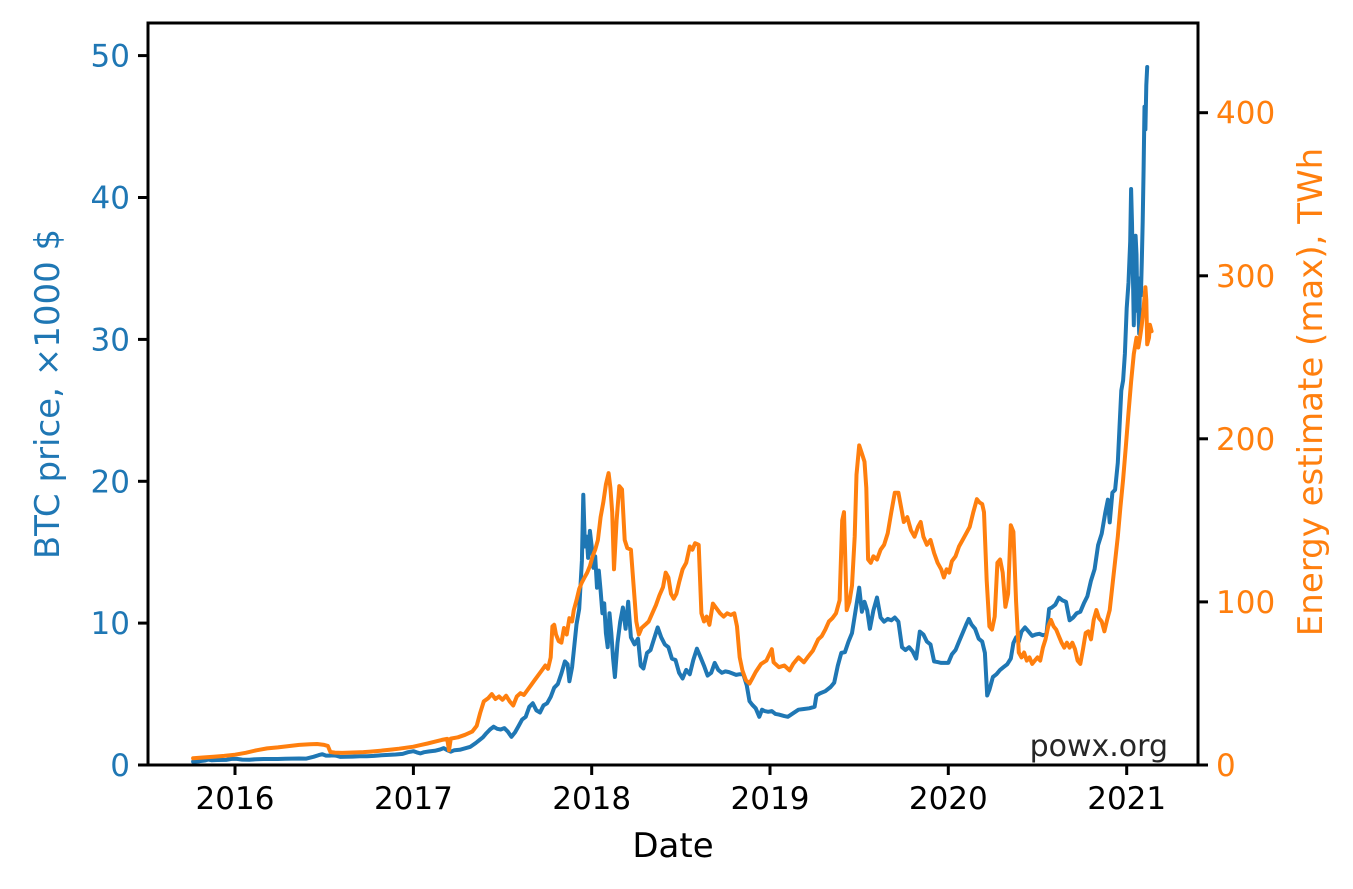 The image size is (1353, 889). I want to click on x-tick-label: 2020, so click(948, 799).